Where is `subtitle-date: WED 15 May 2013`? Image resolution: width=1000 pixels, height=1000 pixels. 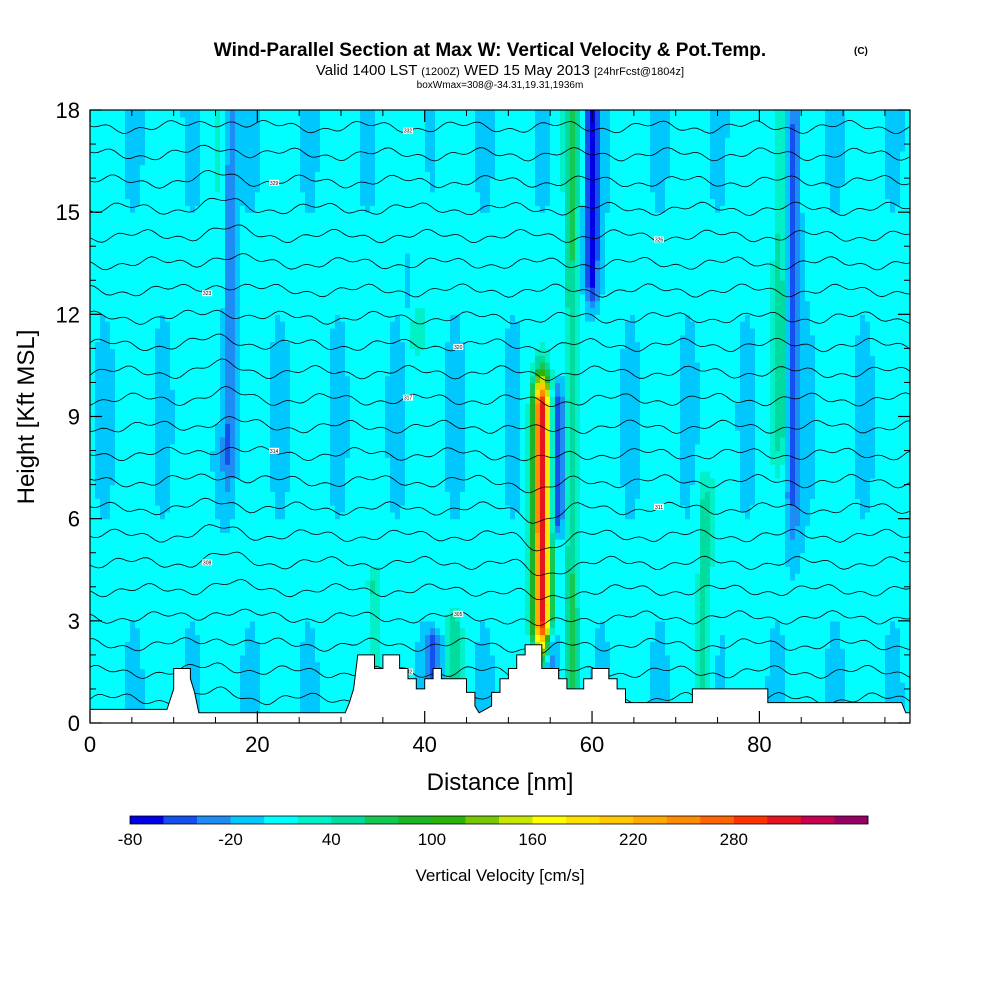
subtitle-date: WED 15 May 2013 is located at coordinates (527, 70).